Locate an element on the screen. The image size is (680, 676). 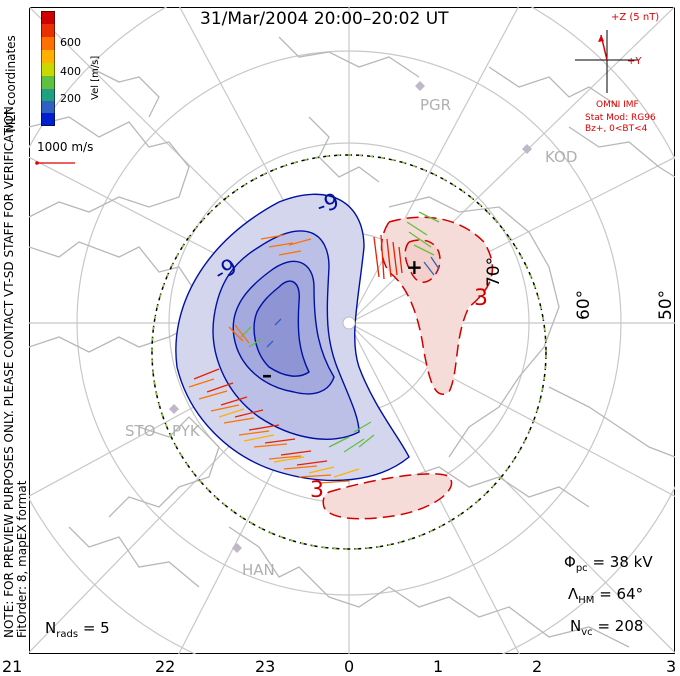
negative-cell is located at coordinates (292, 337).